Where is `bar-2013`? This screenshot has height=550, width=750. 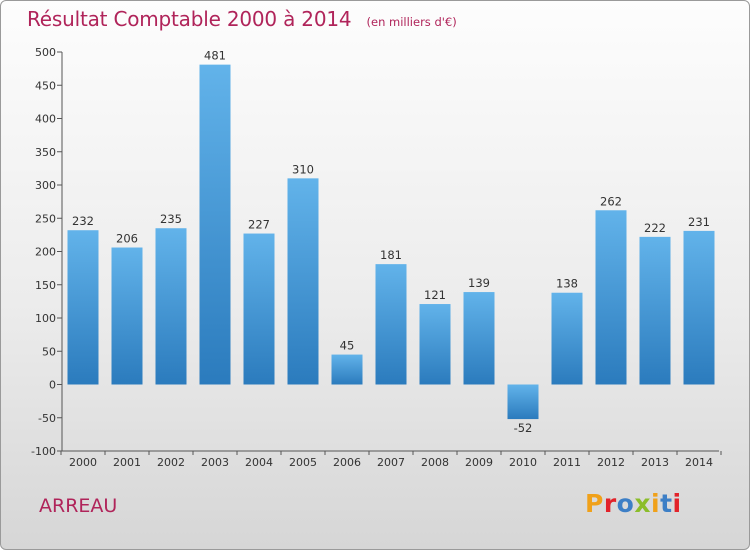 bar-2013 is located at coordinates (655, 310).